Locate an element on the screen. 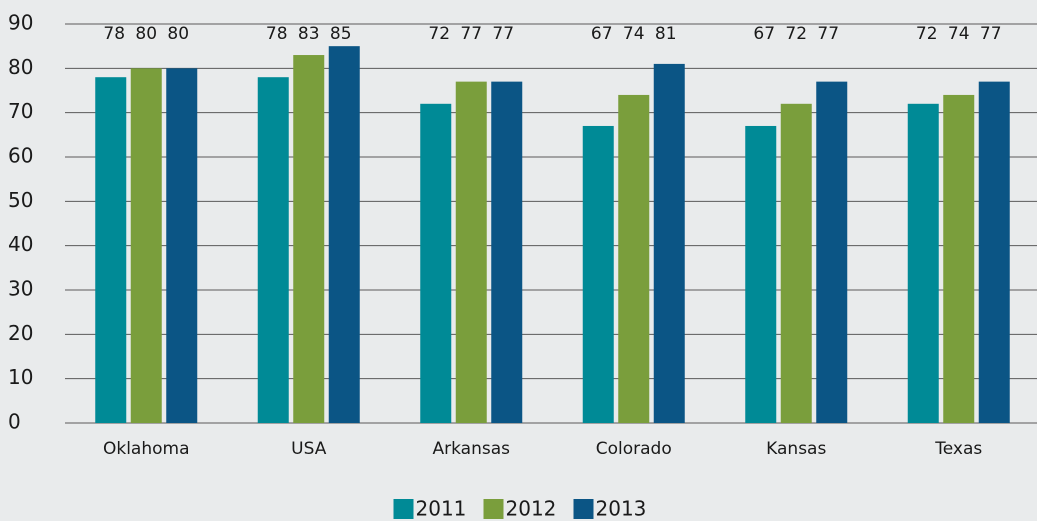  value-label: 81 is located at coordinates (666, 34).